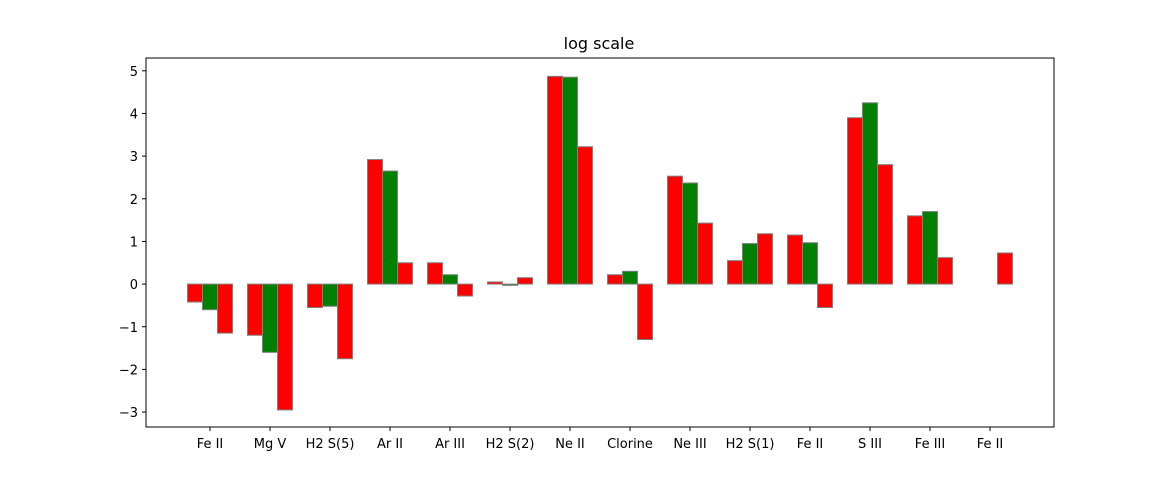 This screenshot has height=480, width=1171. I want to click on bar-s1-s-iii, so click(855, 201).